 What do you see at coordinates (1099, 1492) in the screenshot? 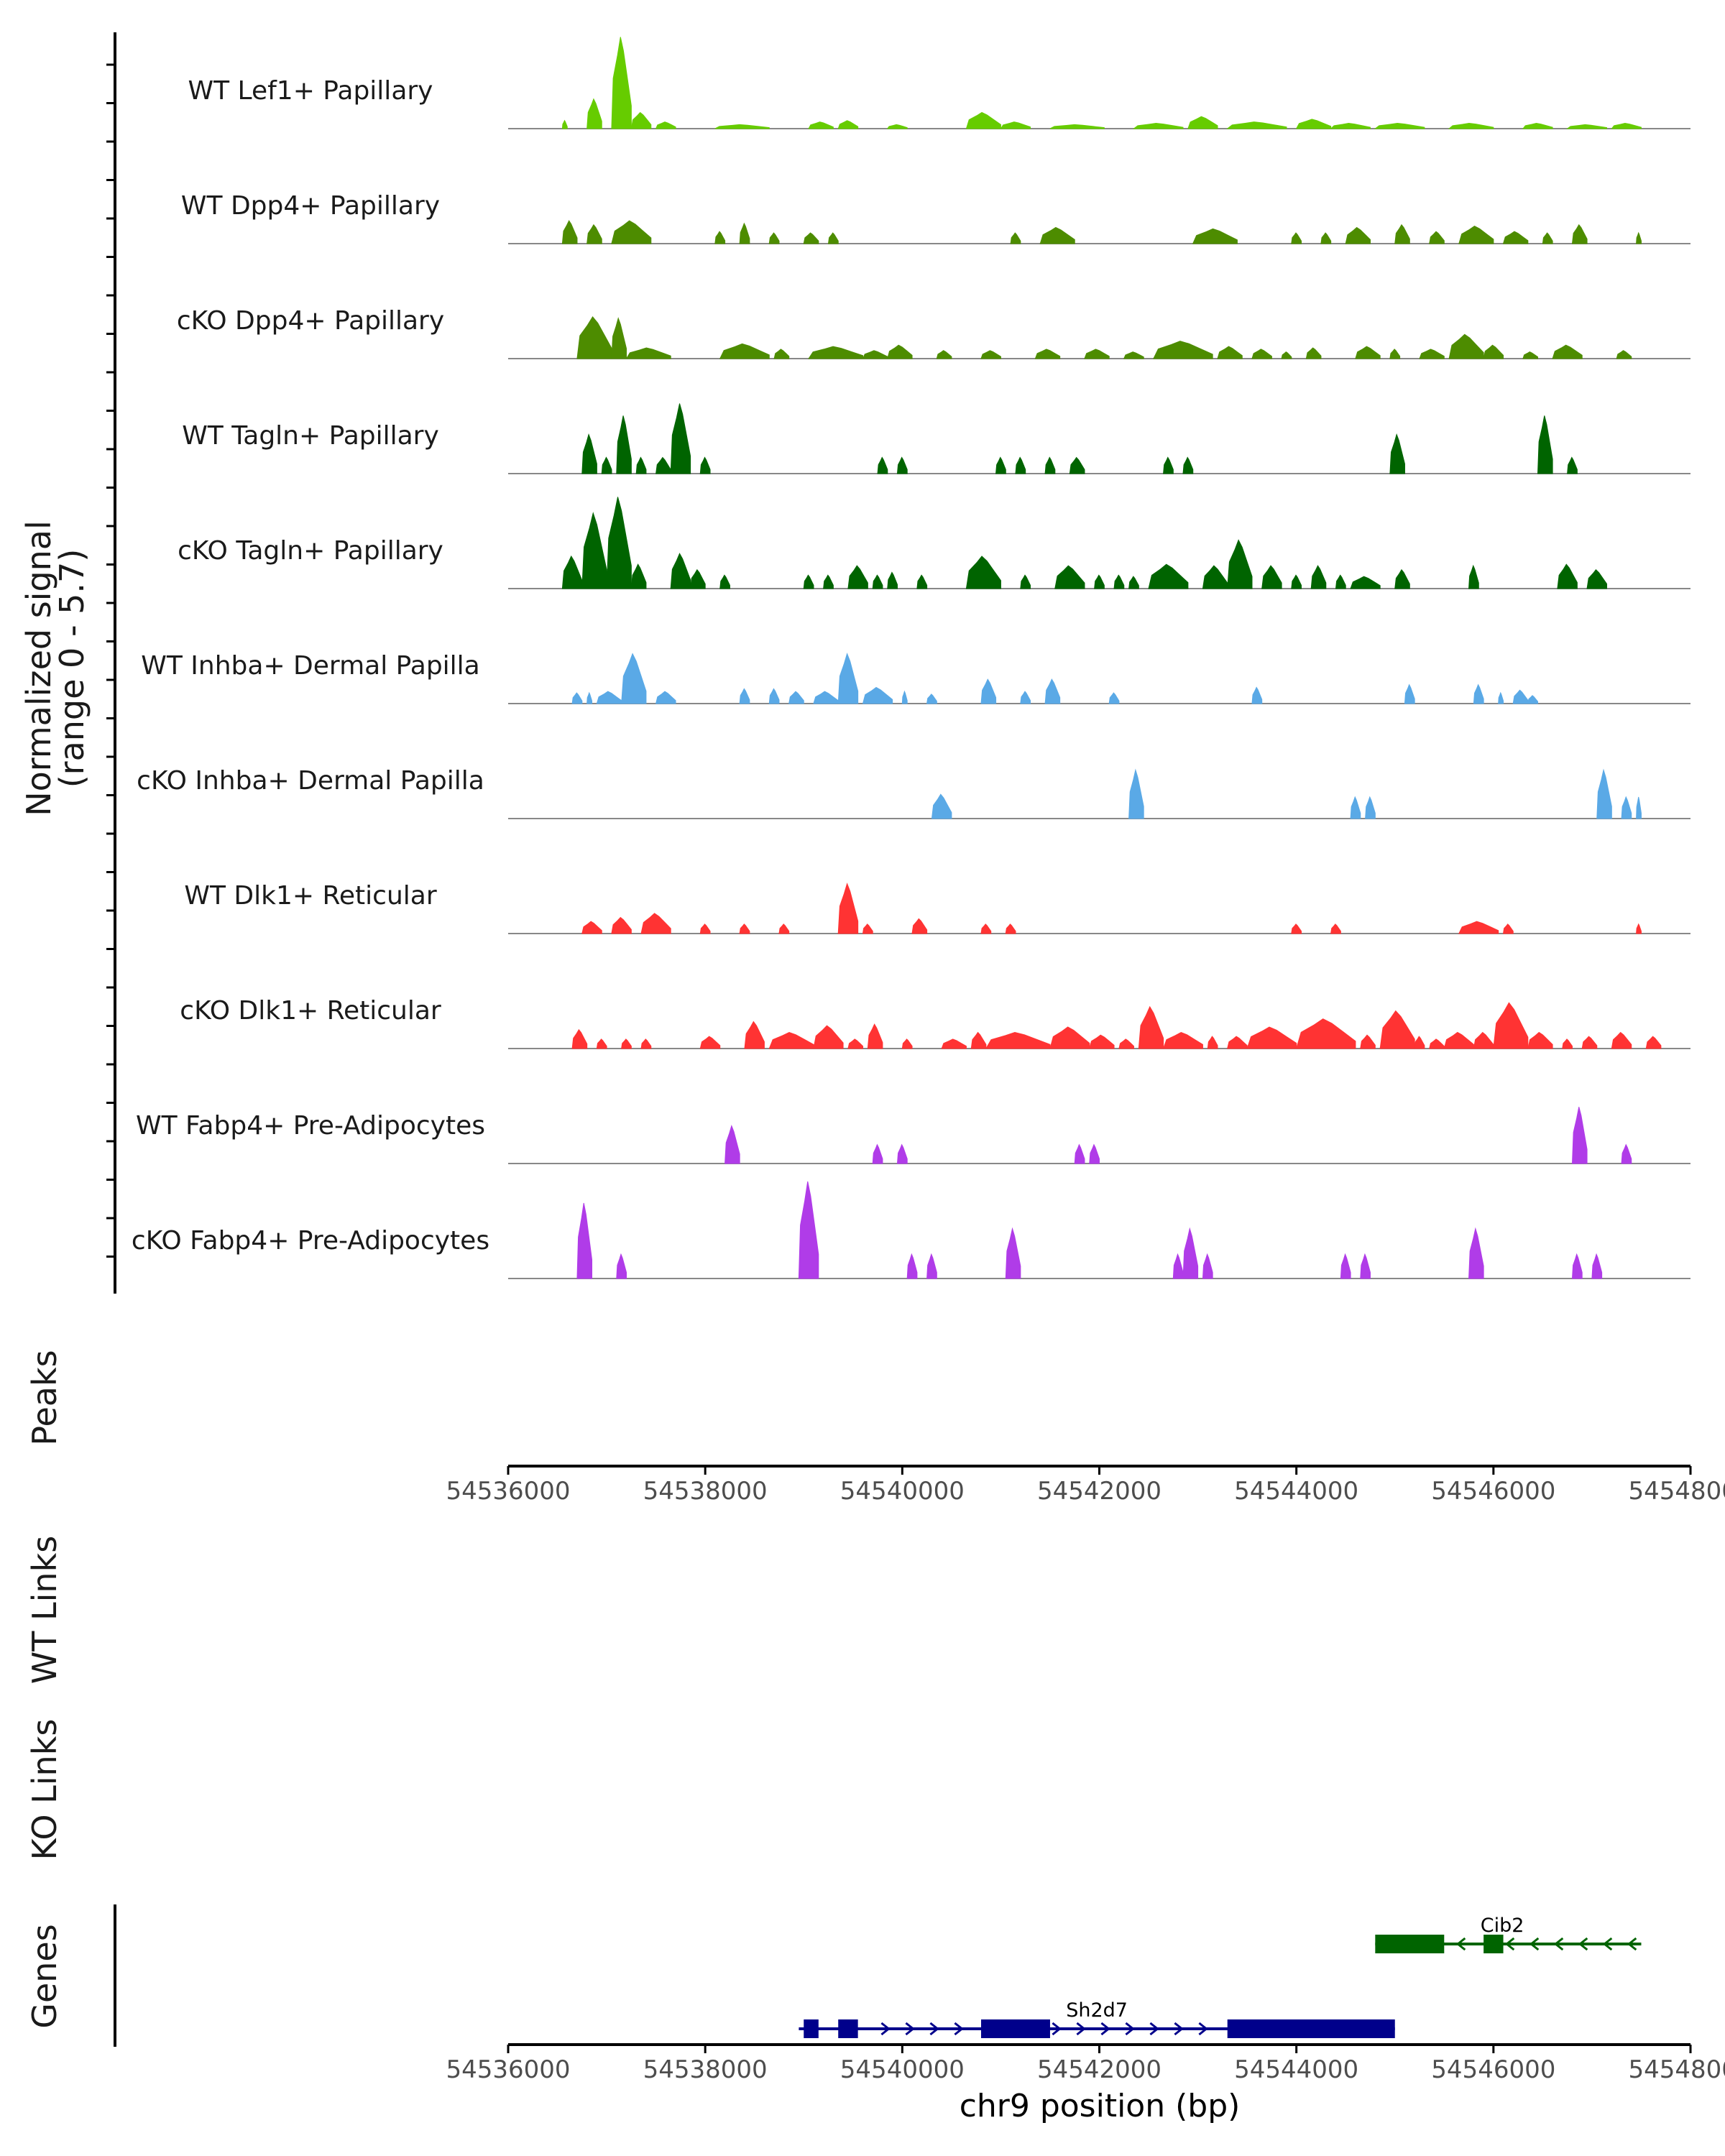
I see `peaks-x-axis-tick-label: 54542000` at bounding box center [1099, 1492].